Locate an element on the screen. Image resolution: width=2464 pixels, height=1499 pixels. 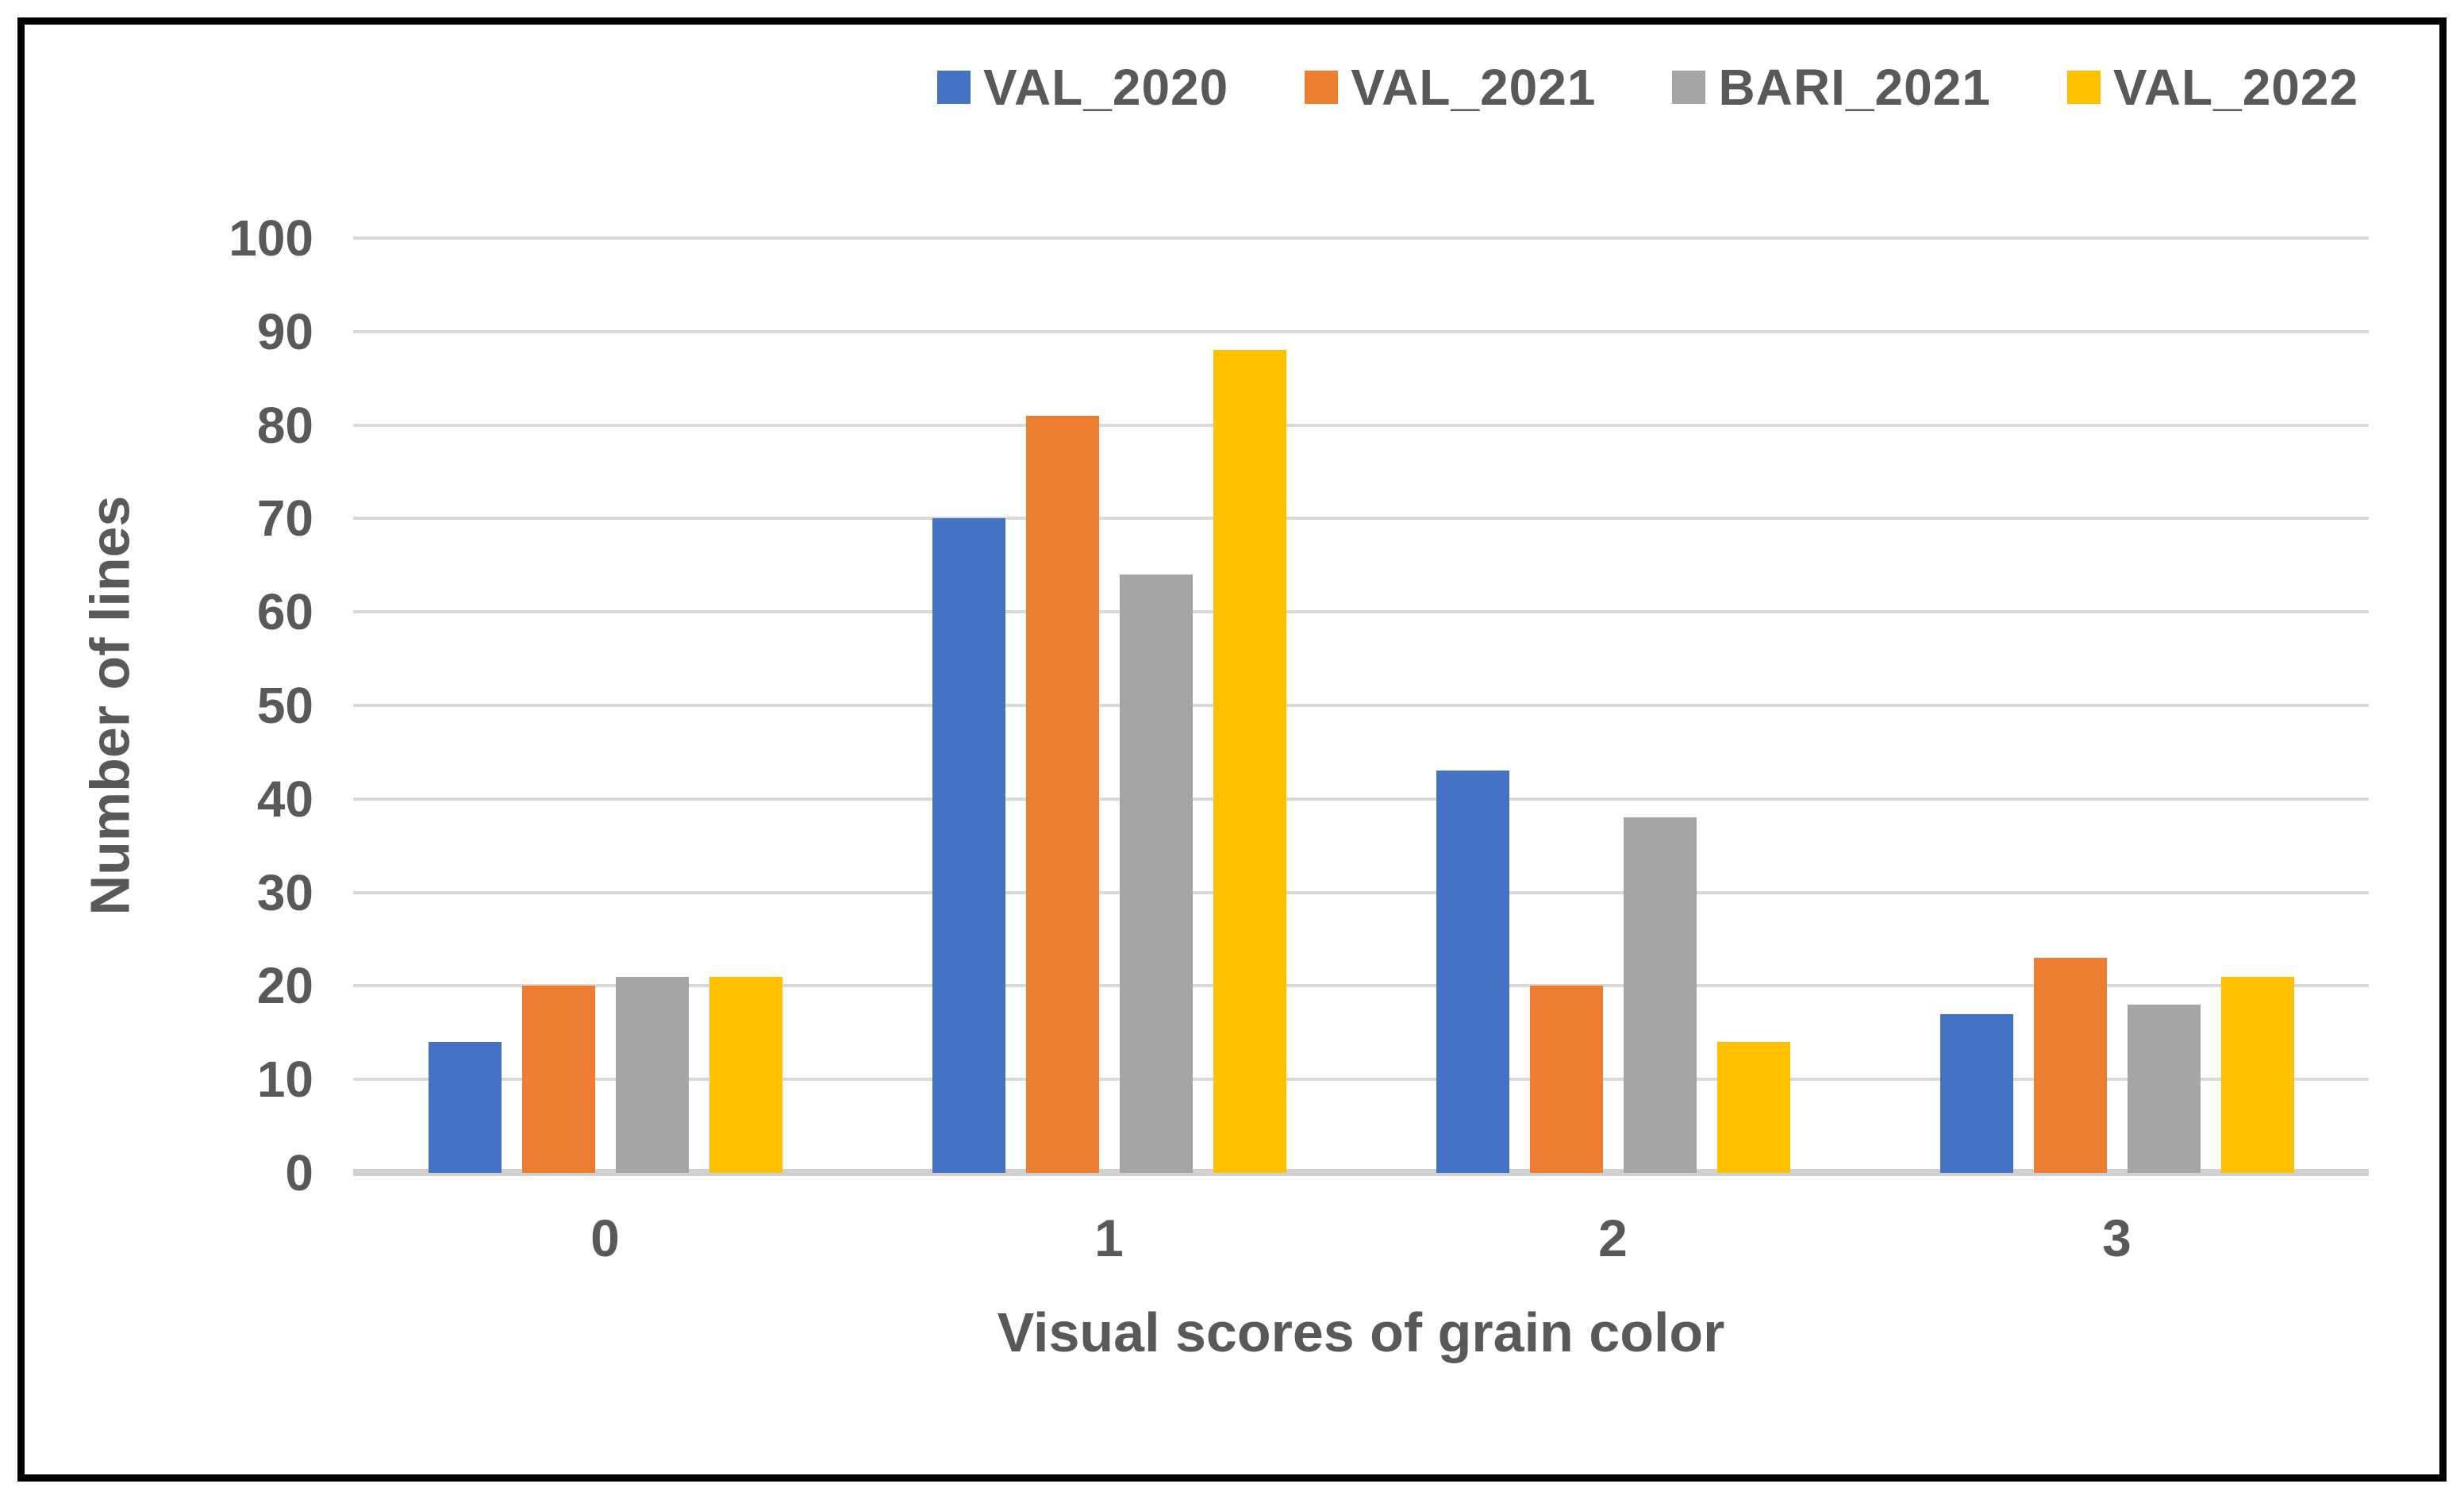
x-axis-title: Visual scores of grain color is located at coordinates (1361, 1332).